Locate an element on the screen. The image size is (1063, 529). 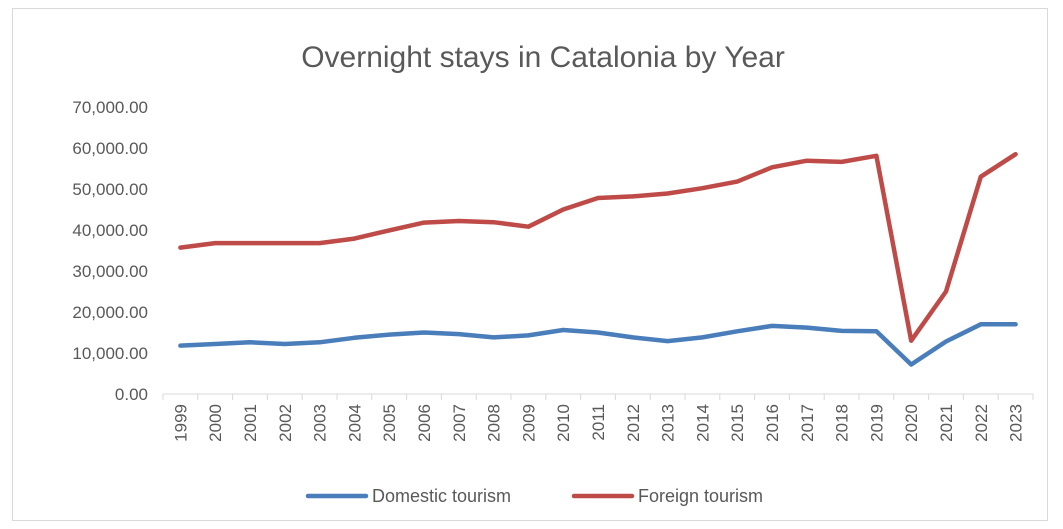
x-tick-label: 2001 is located at coordinates (250, 423).